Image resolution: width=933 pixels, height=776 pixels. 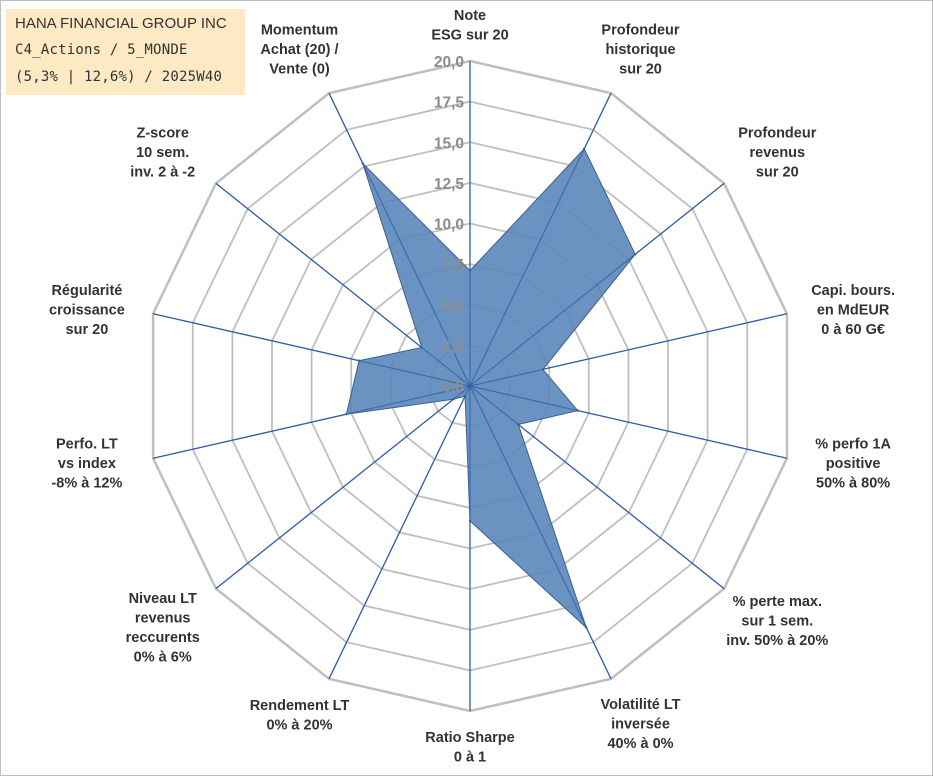 I want to click on axis-label: Niveau LT revenus reccurents 0% à 6%, so click(x=163, y=628).